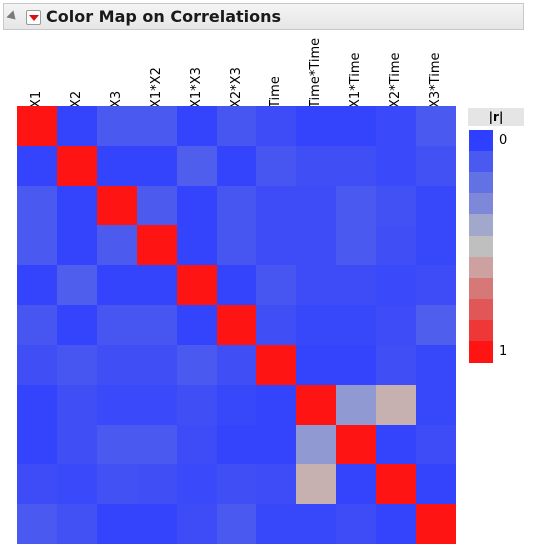 This screenshot has height=557, width=558. What do you see at coordinates (263, 16) in the screenshot?
I see `outline-box-header: Color Map on Correlations` at bounding box center [263, 16].